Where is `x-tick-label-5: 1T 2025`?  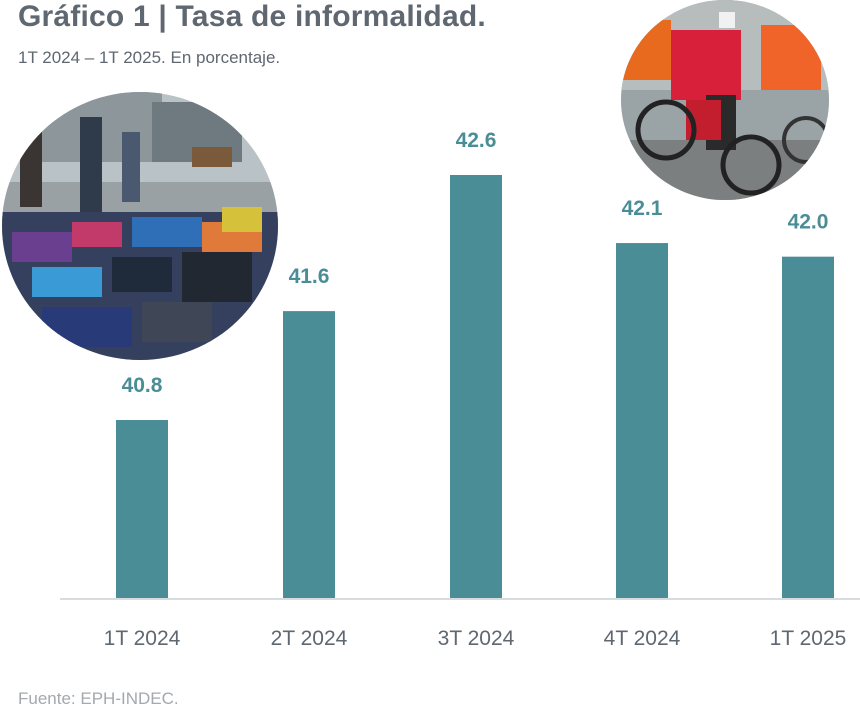 x-tick-label-5: 1T 2025 is located at coordinates (808, 638).